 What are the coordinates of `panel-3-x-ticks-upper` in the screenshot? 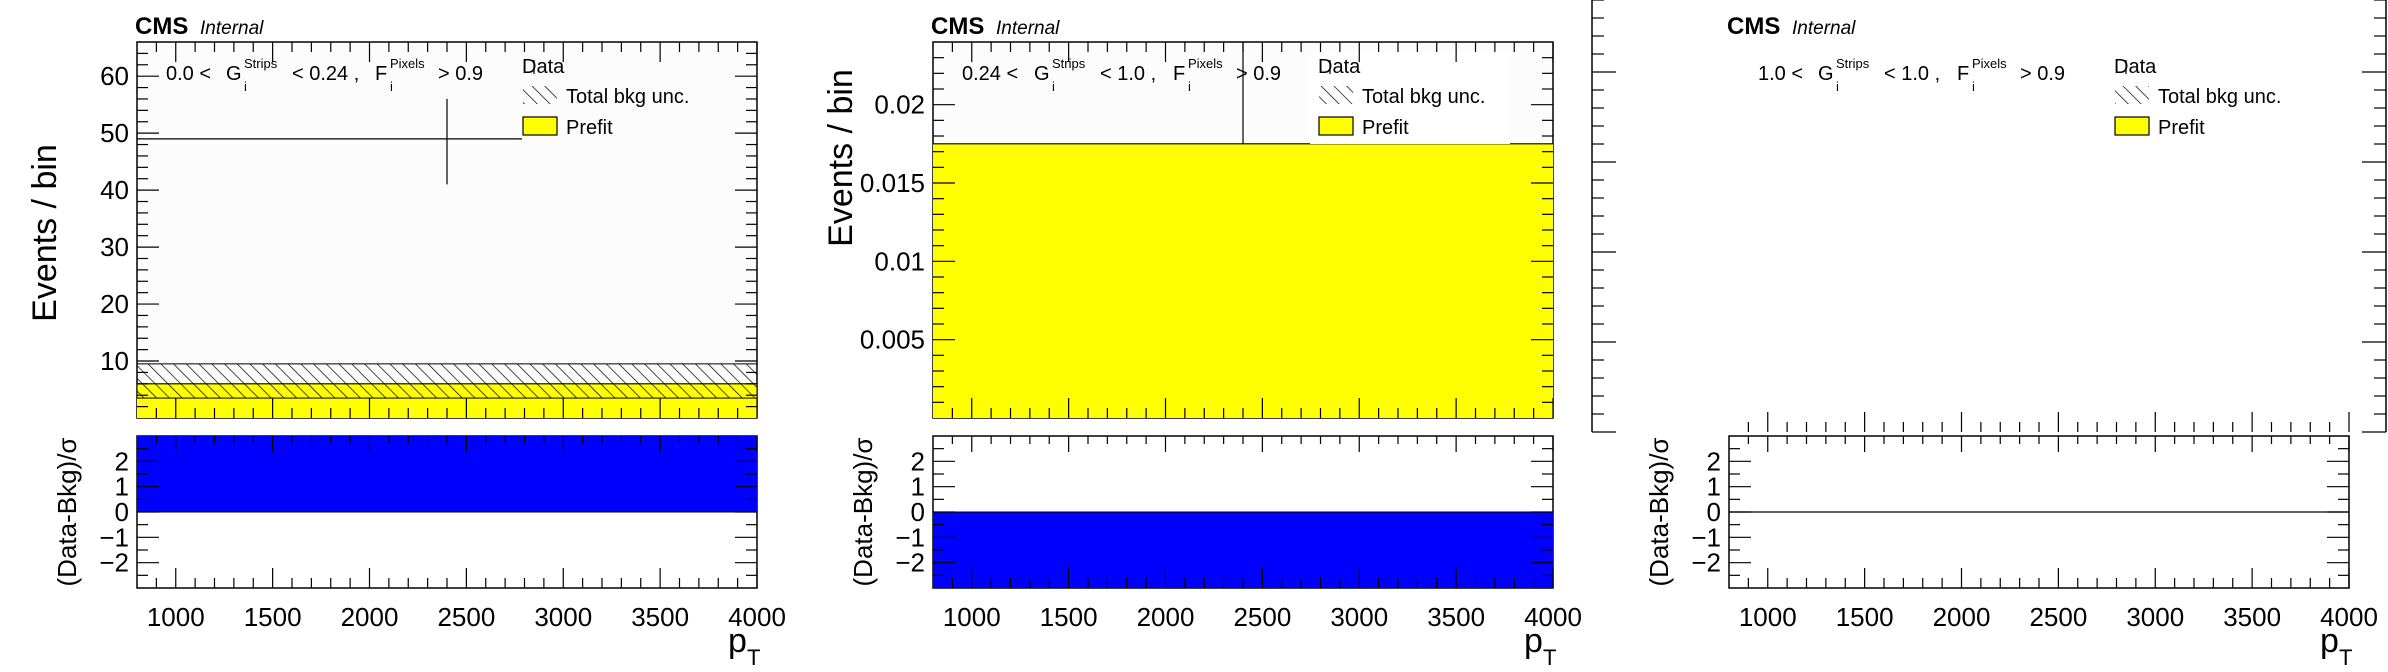 It's located at (2048, 422).